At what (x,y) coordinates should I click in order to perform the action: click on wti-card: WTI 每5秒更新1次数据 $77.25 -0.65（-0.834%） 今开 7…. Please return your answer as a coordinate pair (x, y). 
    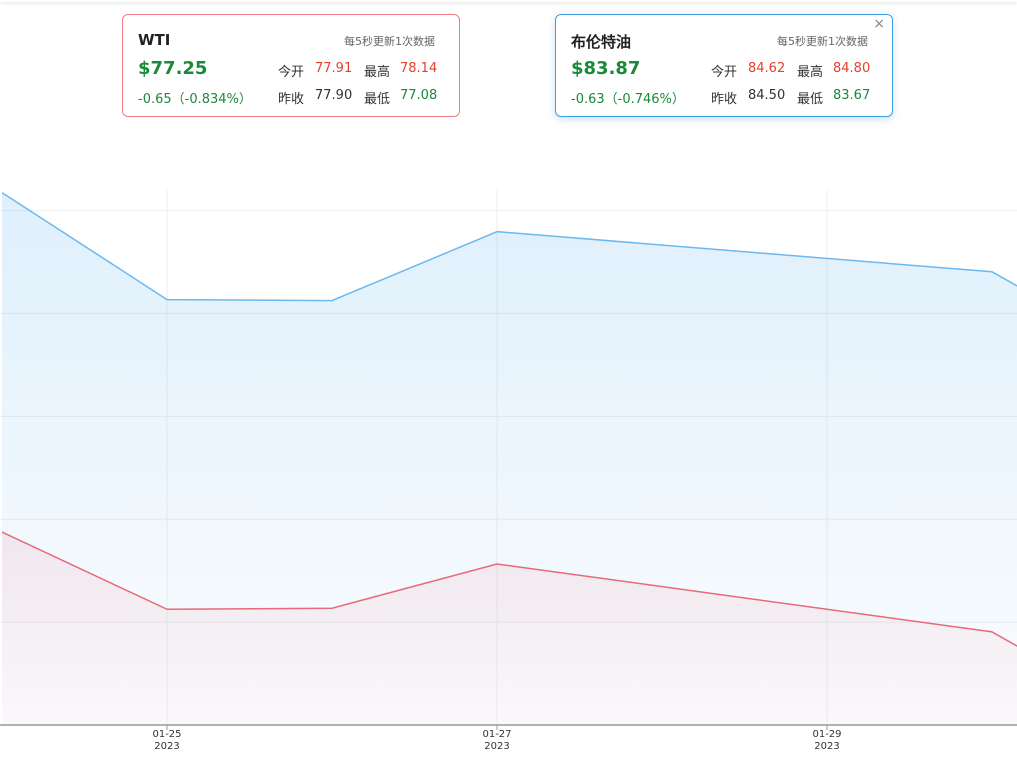
    Looking at the image, I should click on (291, 65).